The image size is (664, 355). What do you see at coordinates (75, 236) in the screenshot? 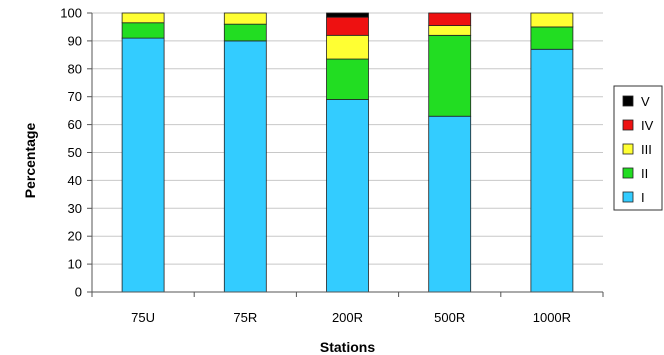
I see `y-tick-label: 20` at bounding box center [75, 236].